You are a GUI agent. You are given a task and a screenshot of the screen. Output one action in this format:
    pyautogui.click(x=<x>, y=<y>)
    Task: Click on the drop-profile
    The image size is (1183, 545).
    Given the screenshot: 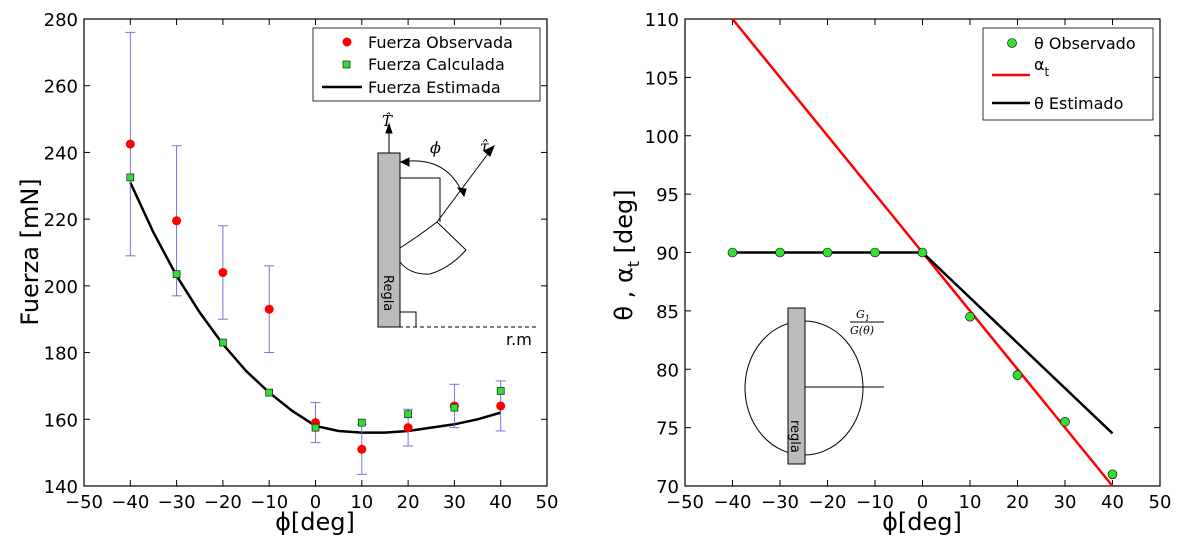 What is the action you would take?
    pyautogui.click(x=433, y=248)
    